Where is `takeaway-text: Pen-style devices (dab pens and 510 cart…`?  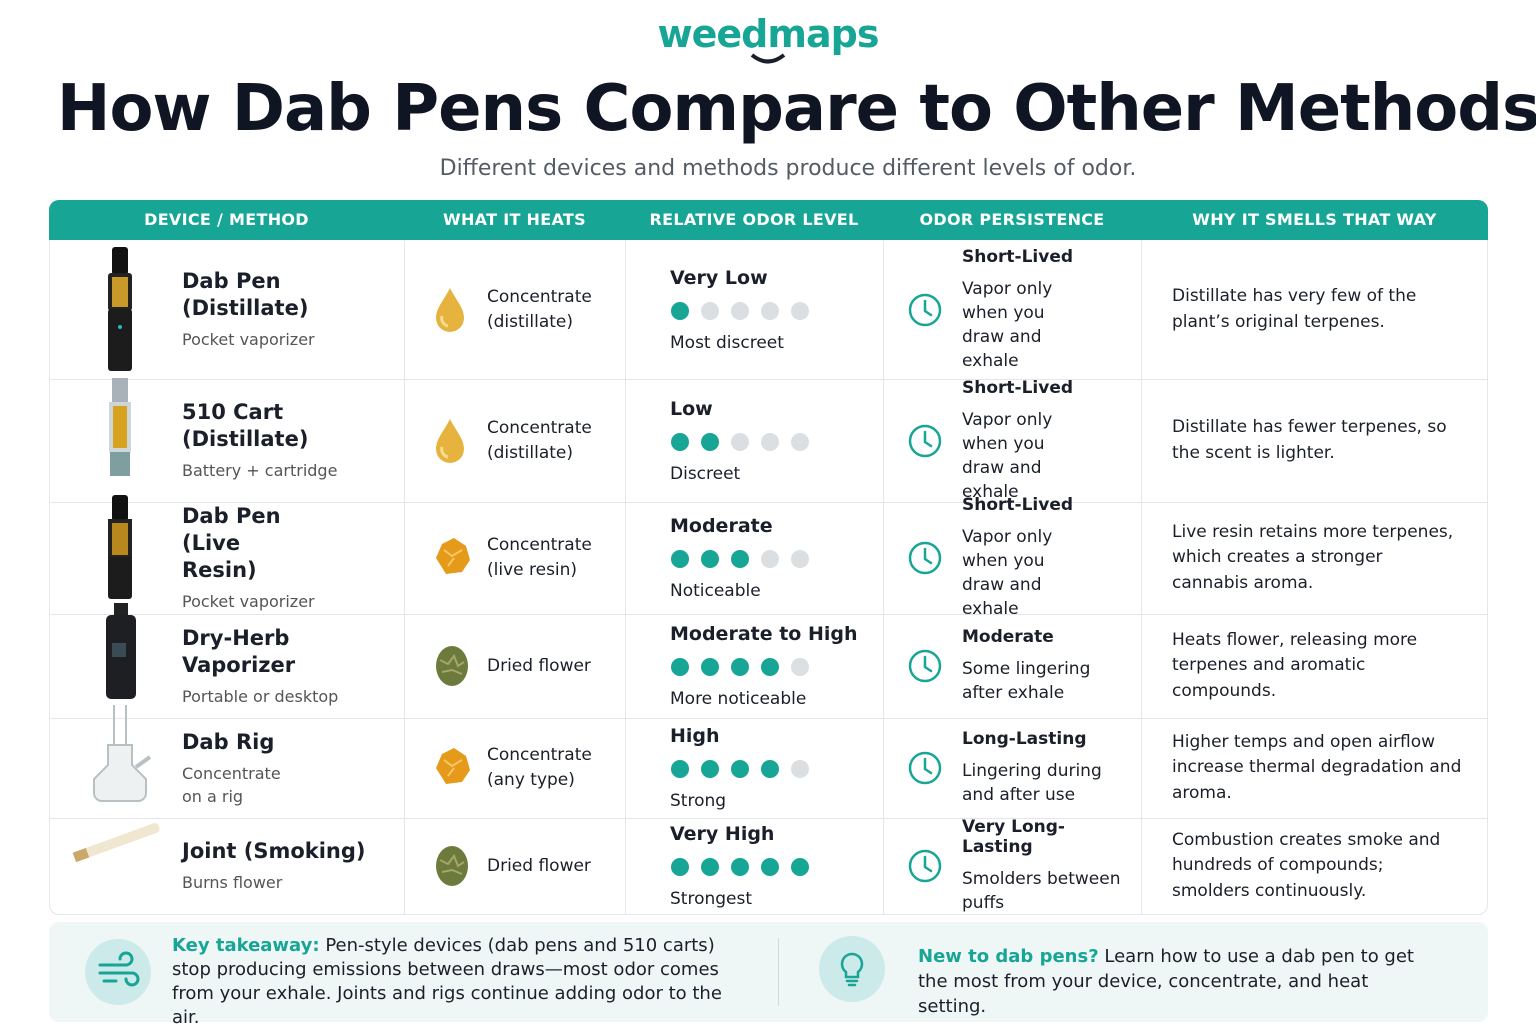
takeaway-text: Pen-style devices (dab pens and 510 cart… is located at coordinates (447, 981).